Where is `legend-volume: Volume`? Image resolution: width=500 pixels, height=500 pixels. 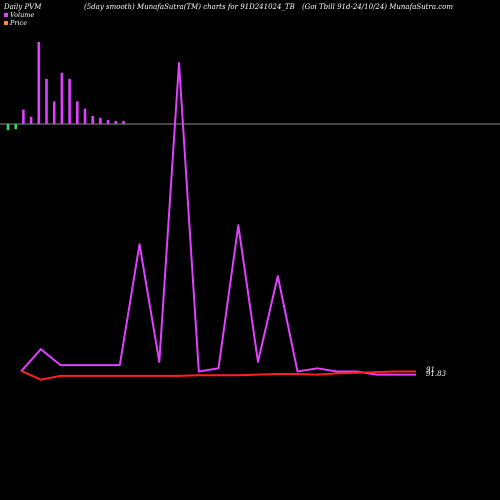 legend-volume: Volume is located at coordinates (19, 15).